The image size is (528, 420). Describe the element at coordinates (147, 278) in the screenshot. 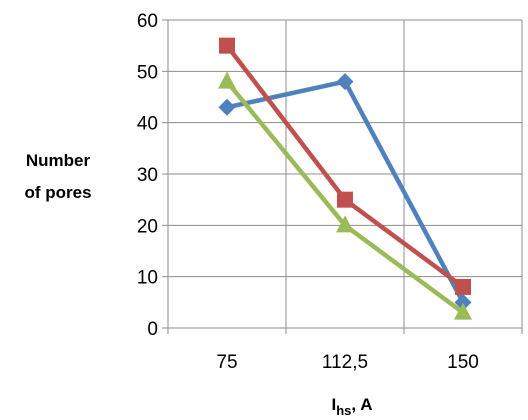

I see `y-tick-label: 10` at that location.